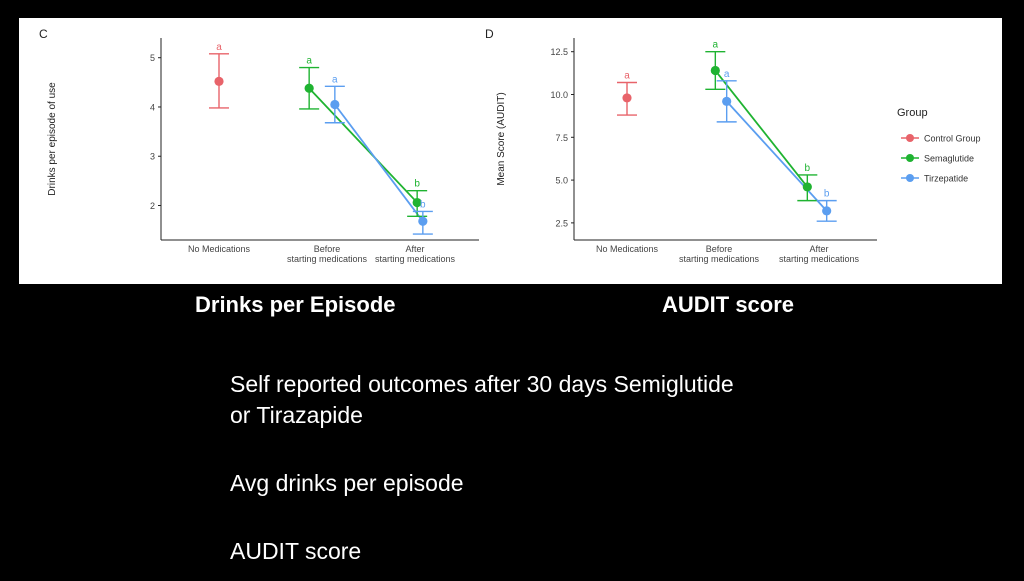 This screenshot has height=581, width=1024. Describe the element at coordinates (559, 95) in the screenshot. I see `y-tick-label: 10.0` at that location.